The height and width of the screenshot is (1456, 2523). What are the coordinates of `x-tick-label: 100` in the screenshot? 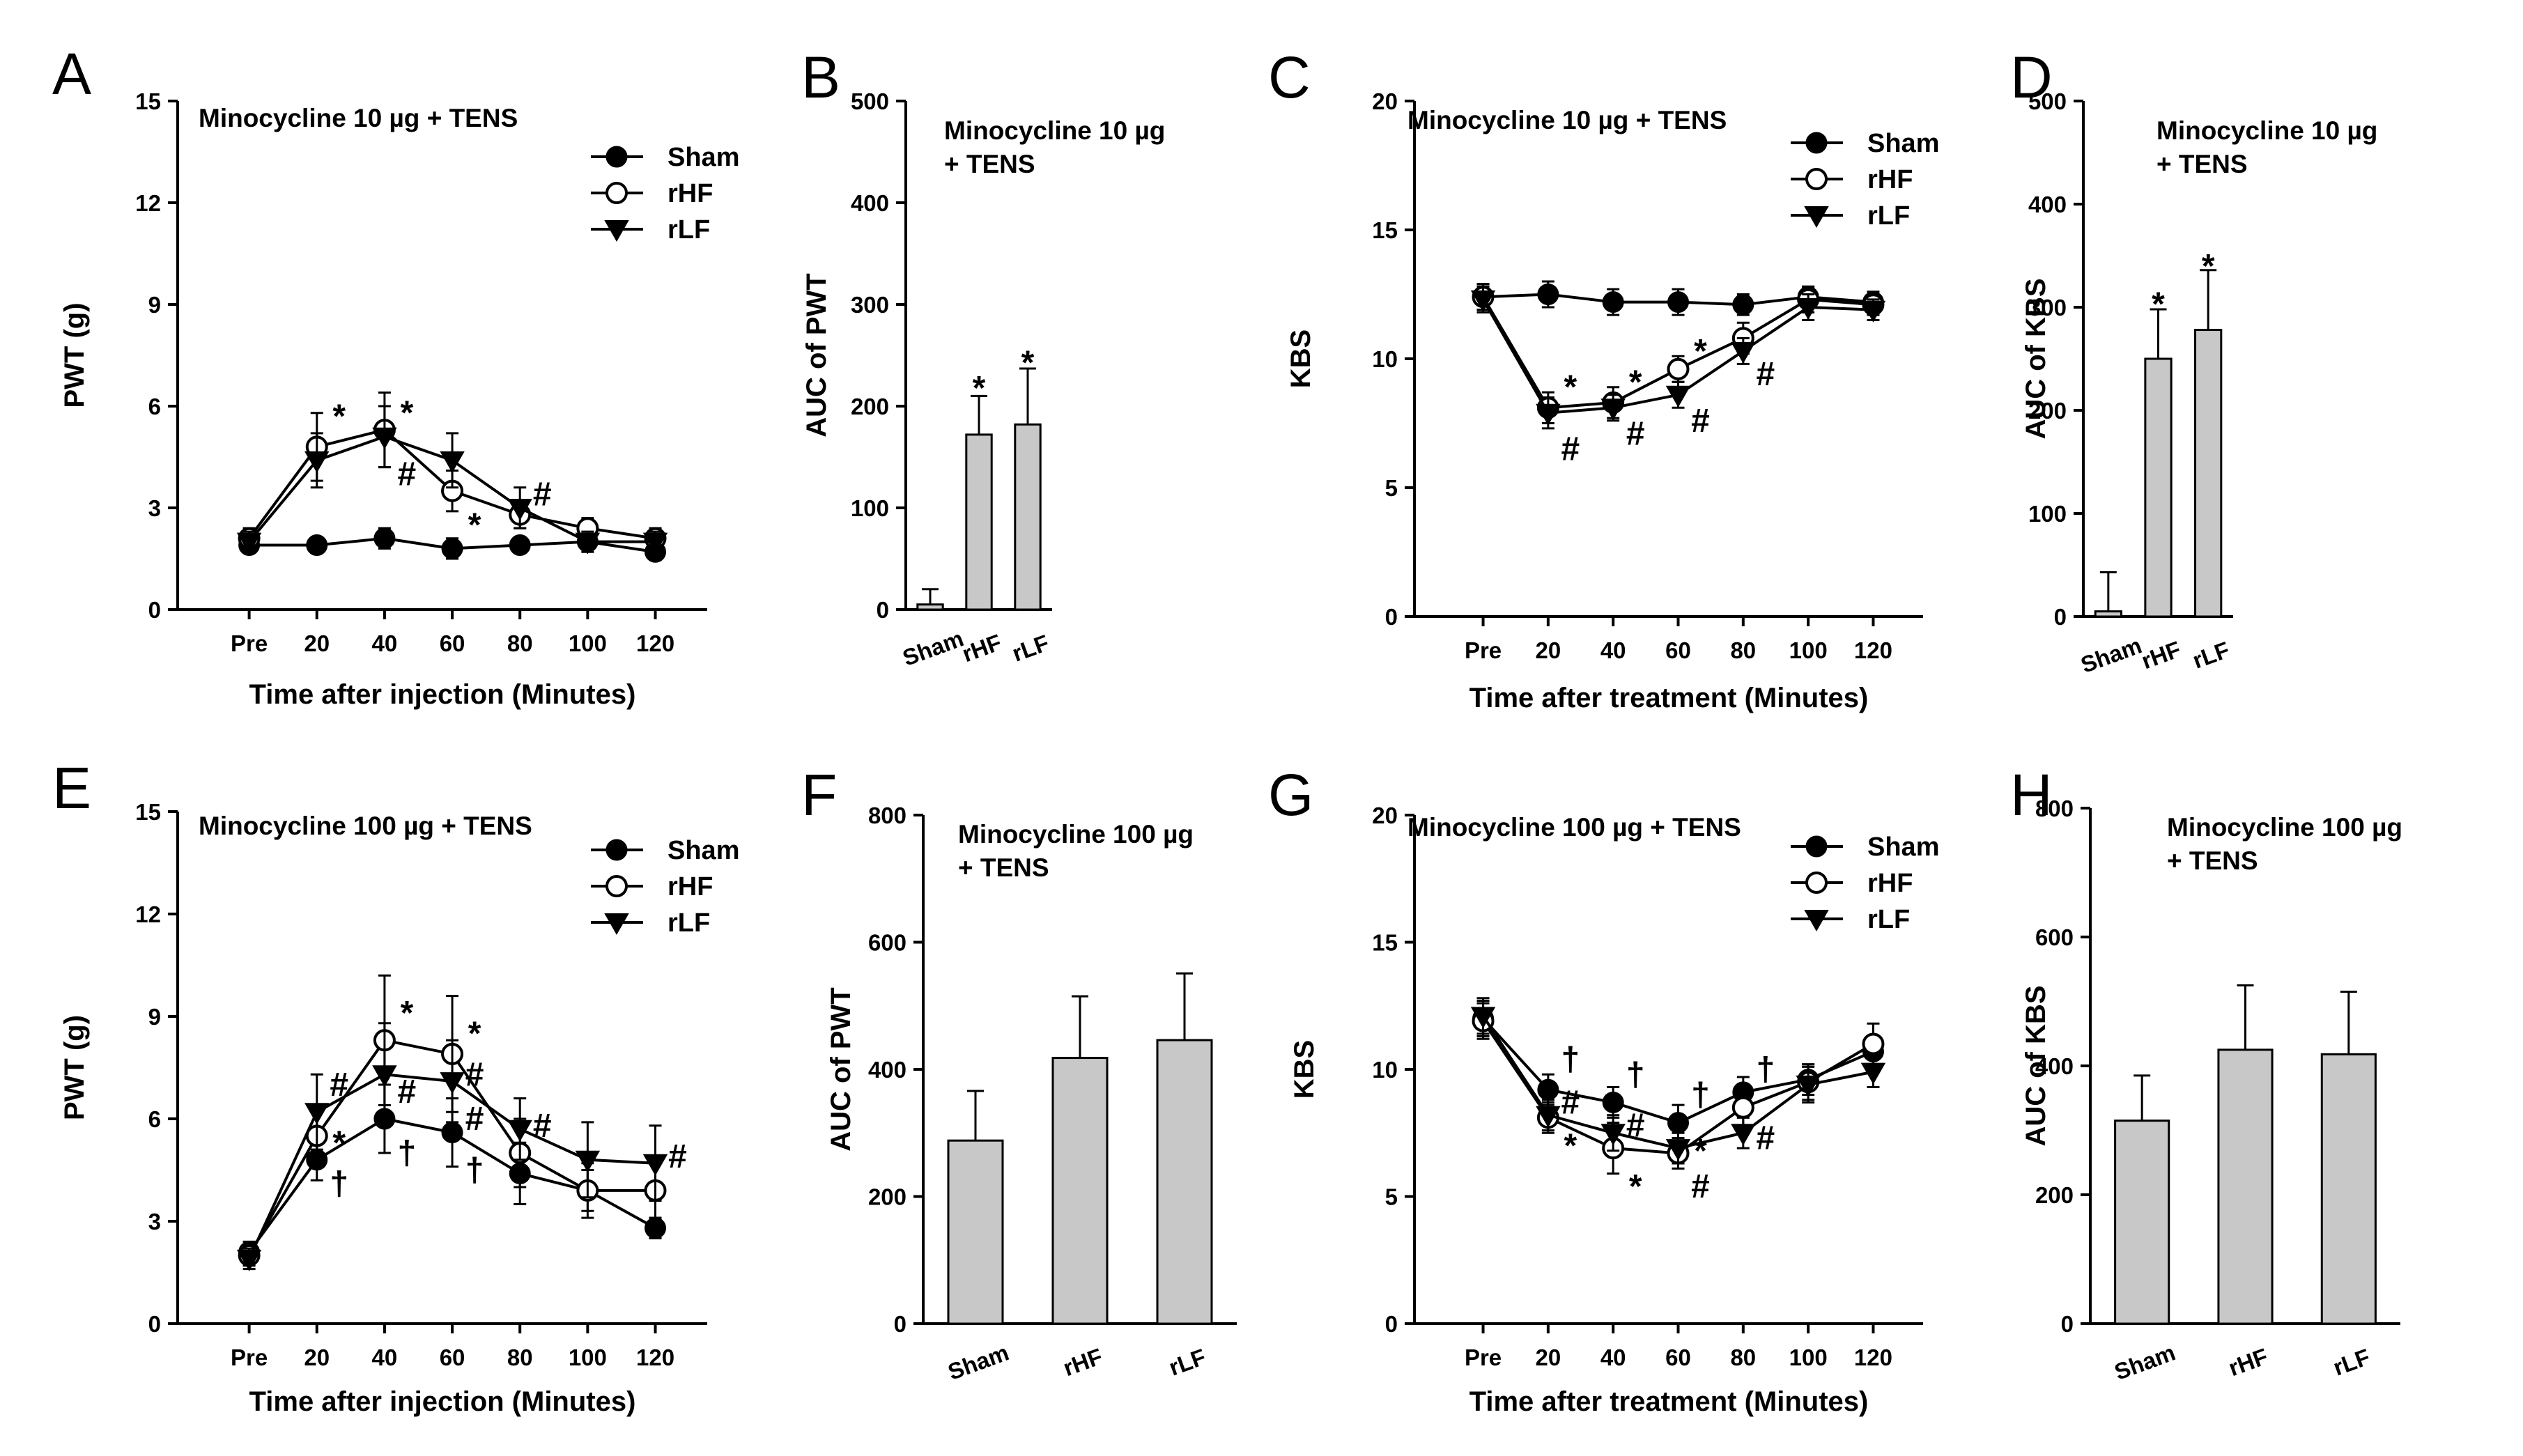 It's located at (1808, 1357).